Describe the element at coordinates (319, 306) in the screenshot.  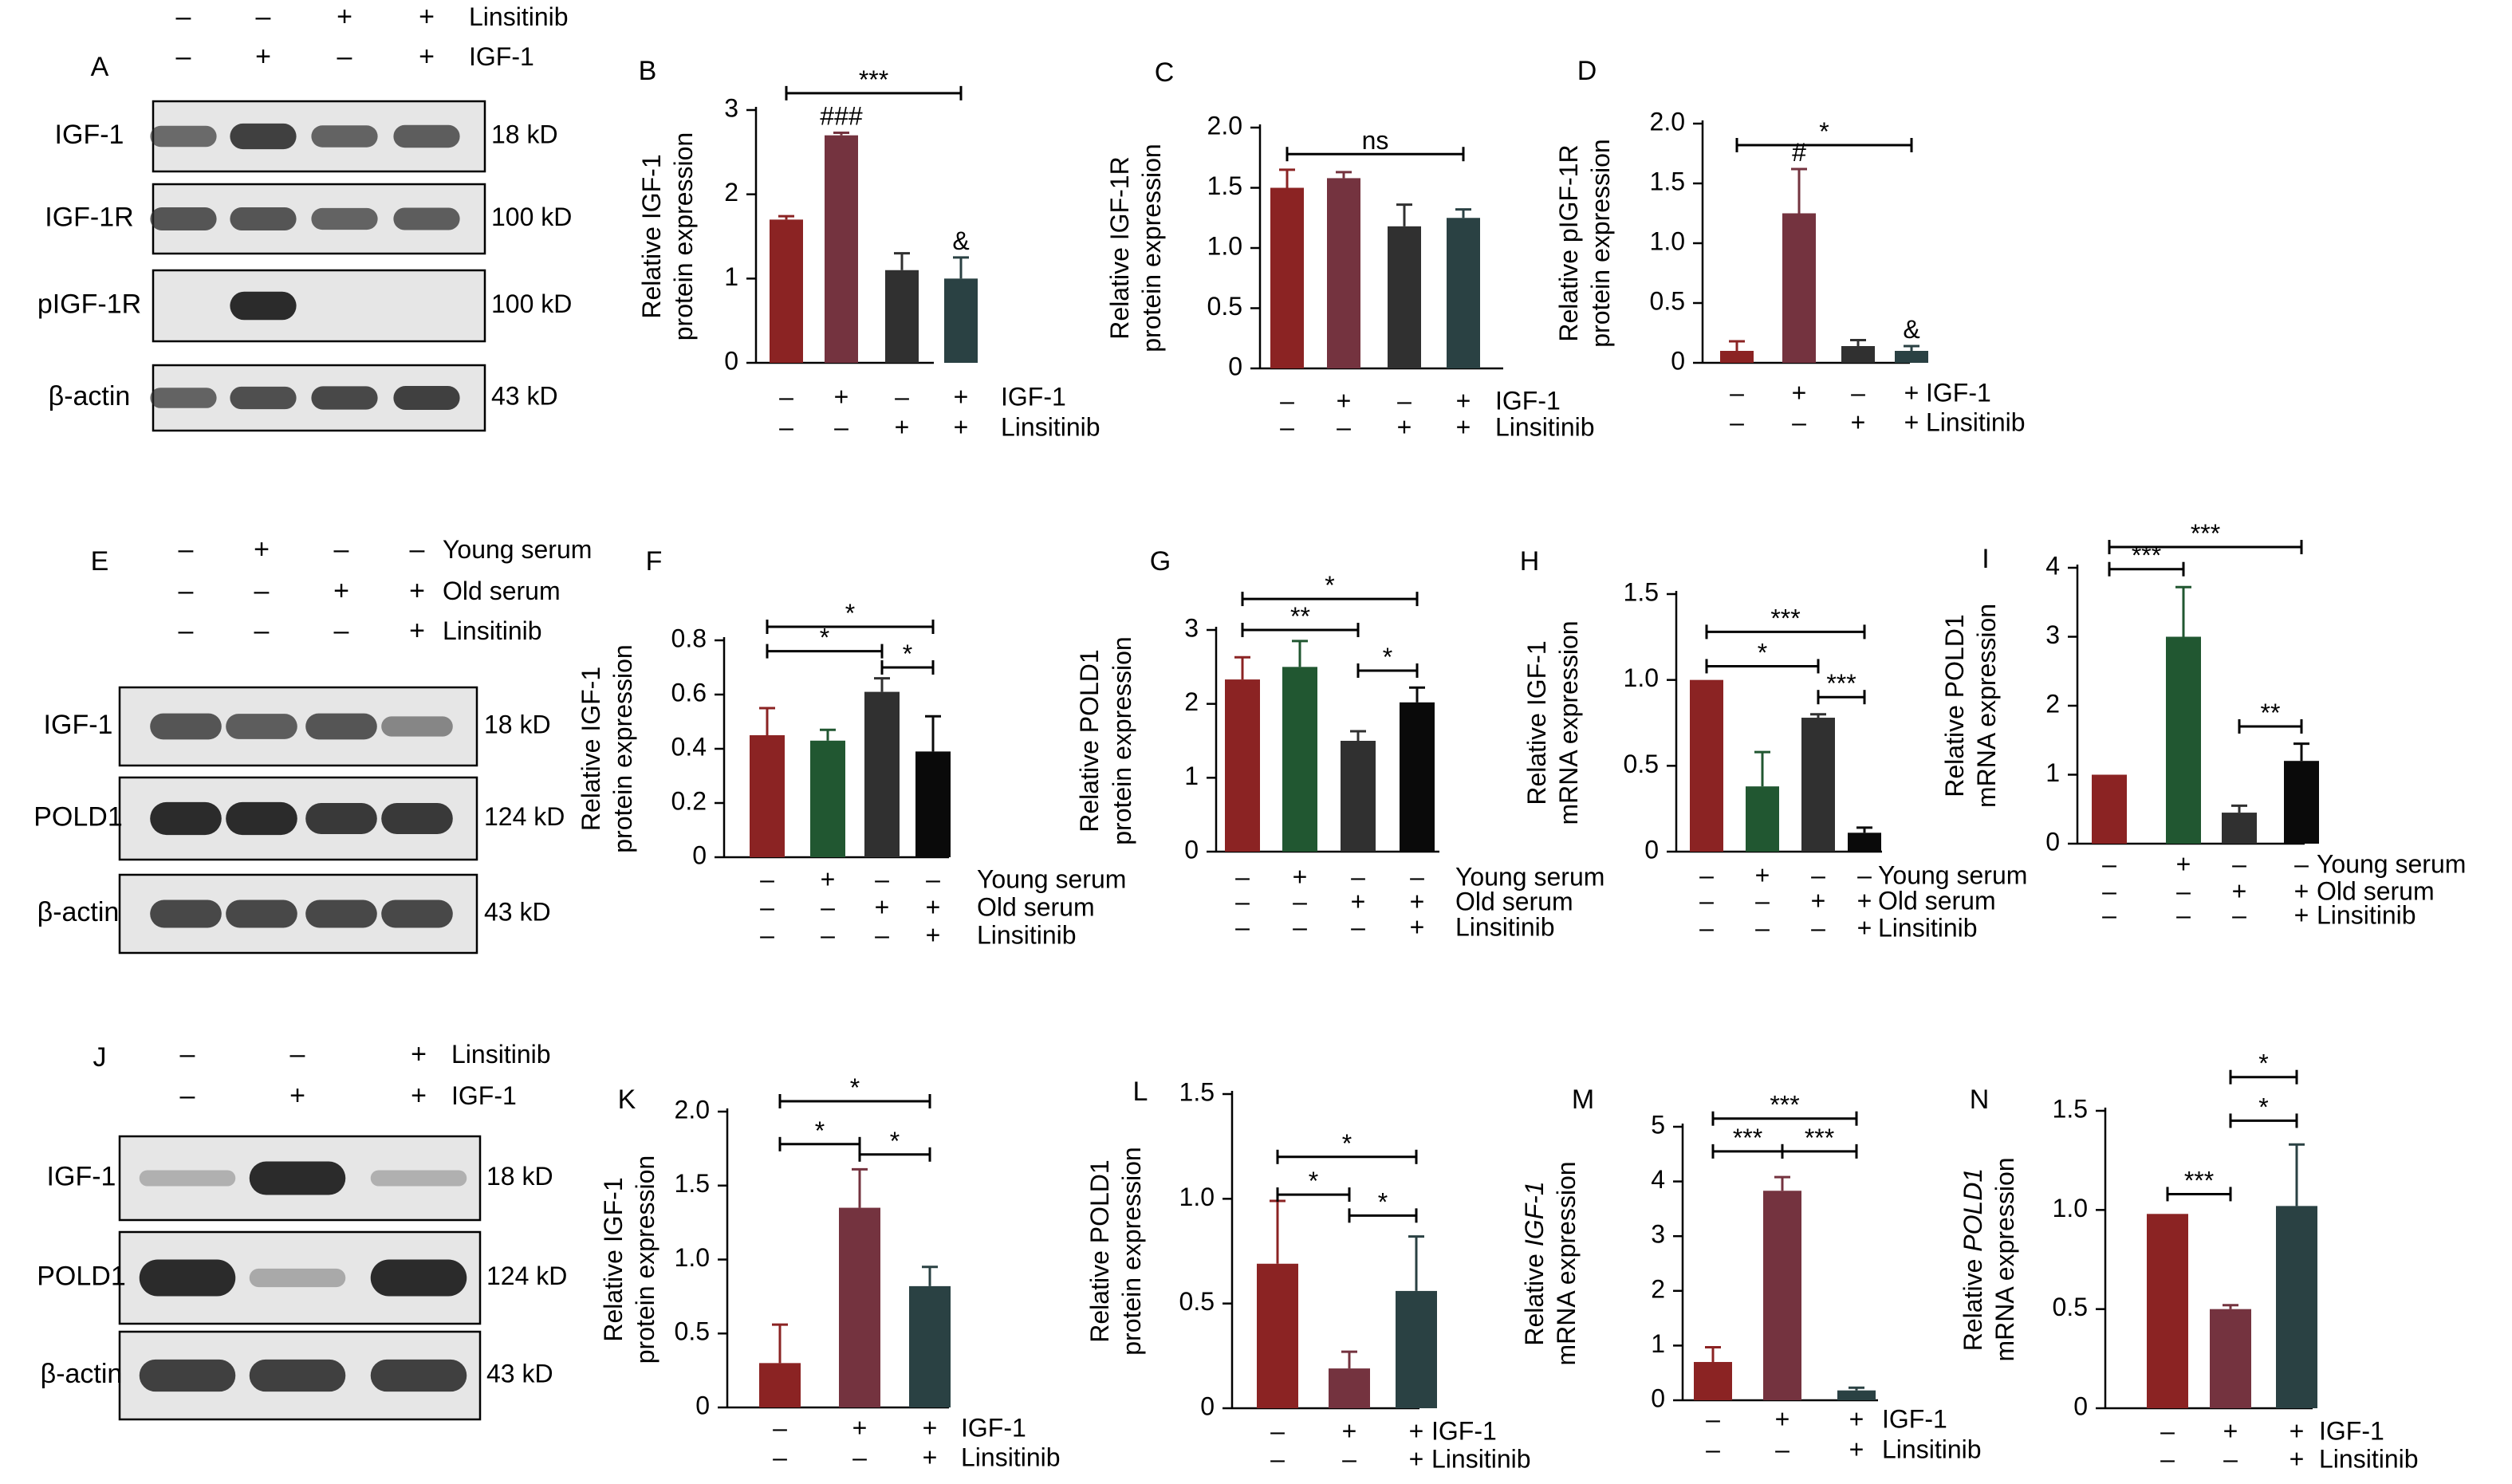
I see `blot-strip` at that location.